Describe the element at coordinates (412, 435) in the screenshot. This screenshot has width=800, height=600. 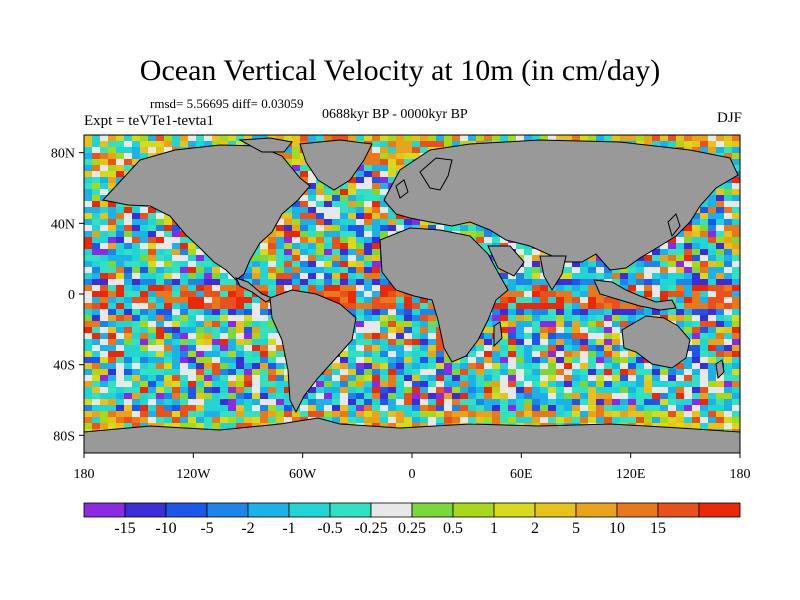
I see `land-antarctica` at that location.